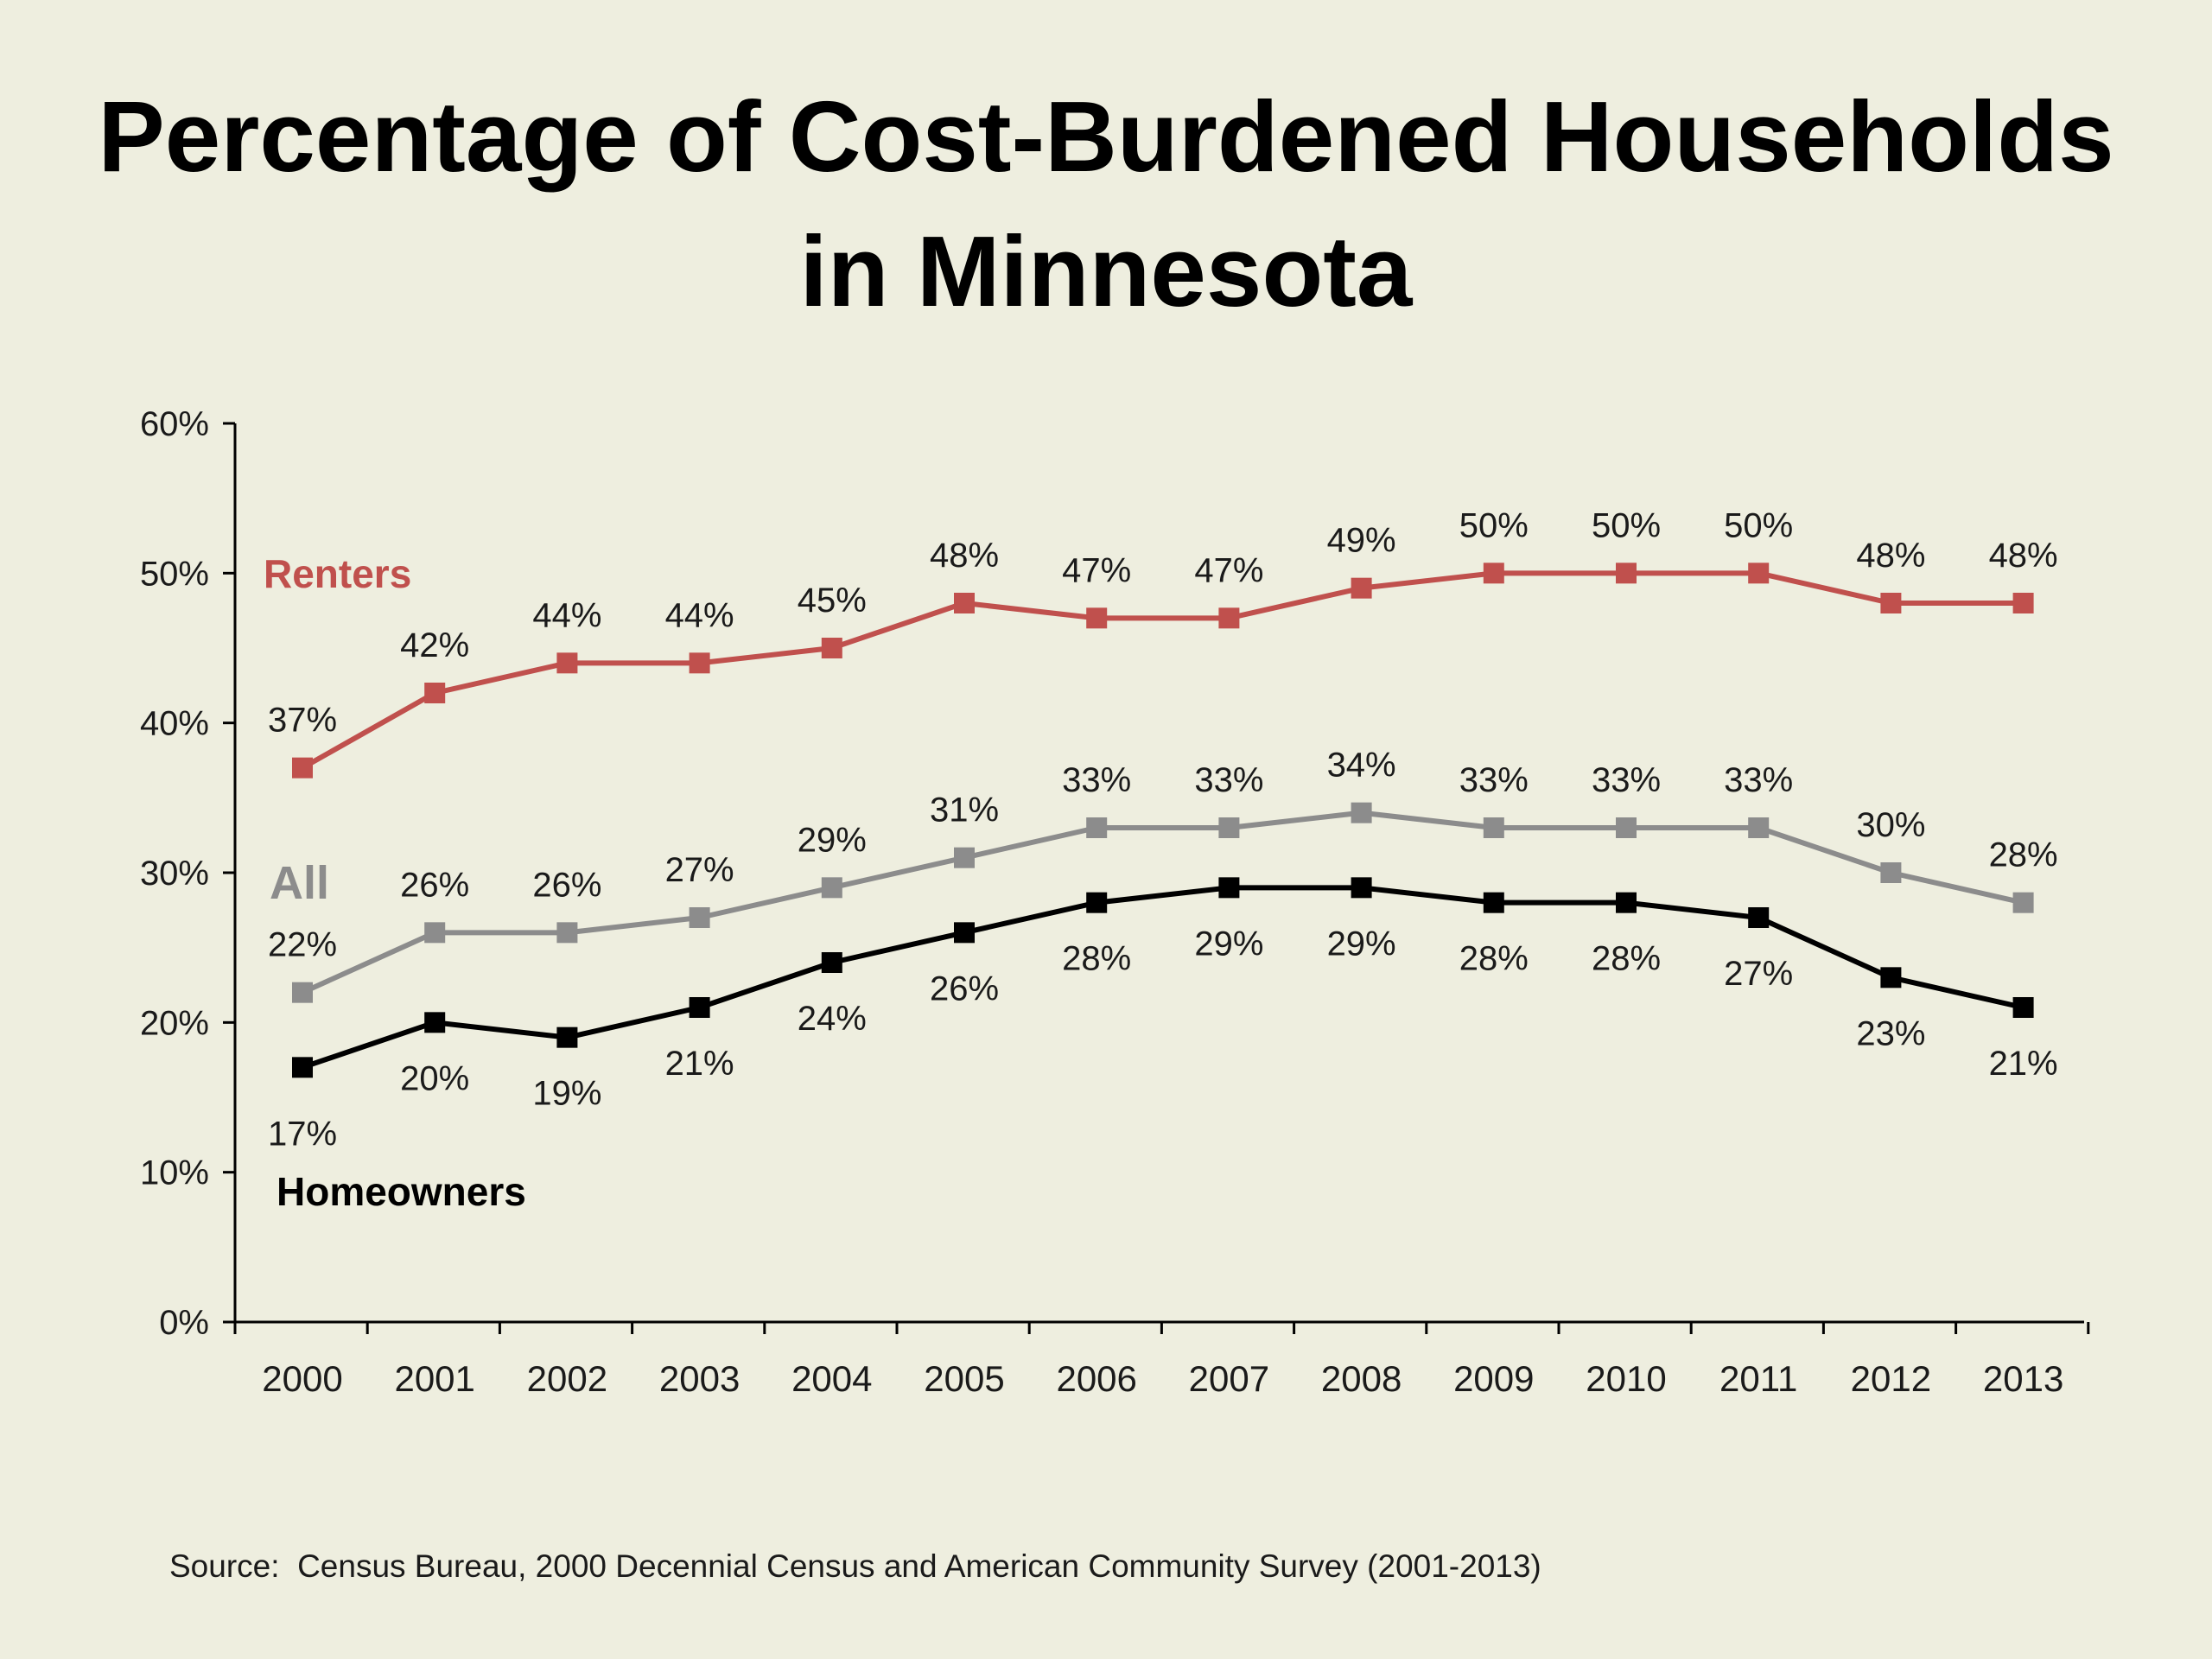 The height and width of the screenshot is (1659, 2212). I want to click on y-tick-label: 50%, so click(174, 574).